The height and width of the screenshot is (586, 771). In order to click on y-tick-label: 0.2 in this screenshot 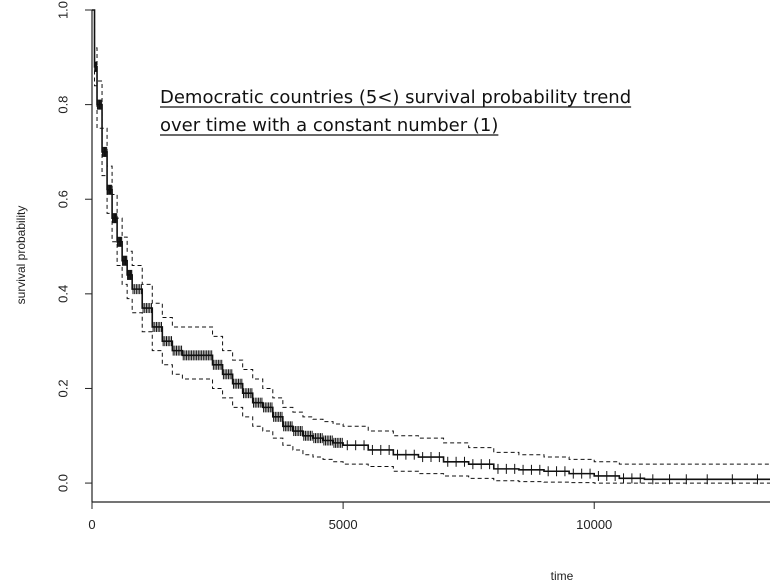, I will do `click(62, 388)`.